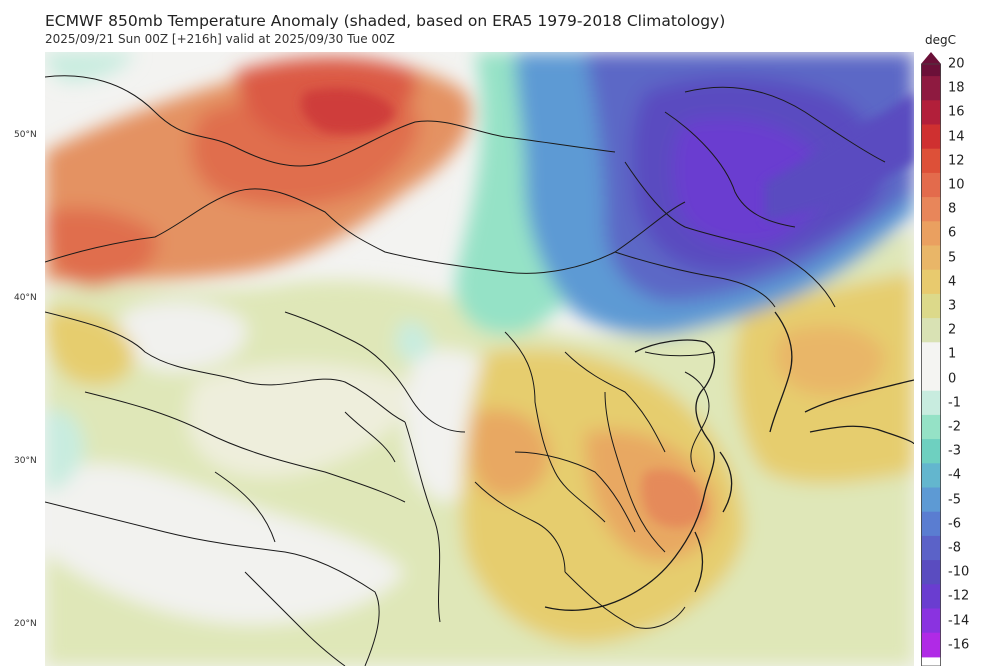 This screenshot has height=666, width=984. I want to click on colorbar-tick-label: 6, so click(952, 233).